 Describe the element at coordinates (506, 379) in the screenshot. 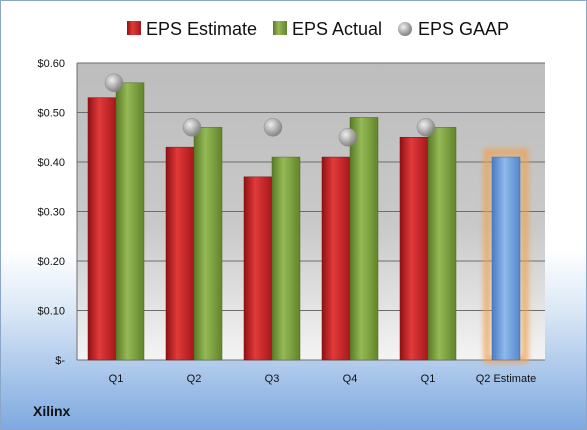

I see `x-tick-label: Q2 Estimate` at that location.